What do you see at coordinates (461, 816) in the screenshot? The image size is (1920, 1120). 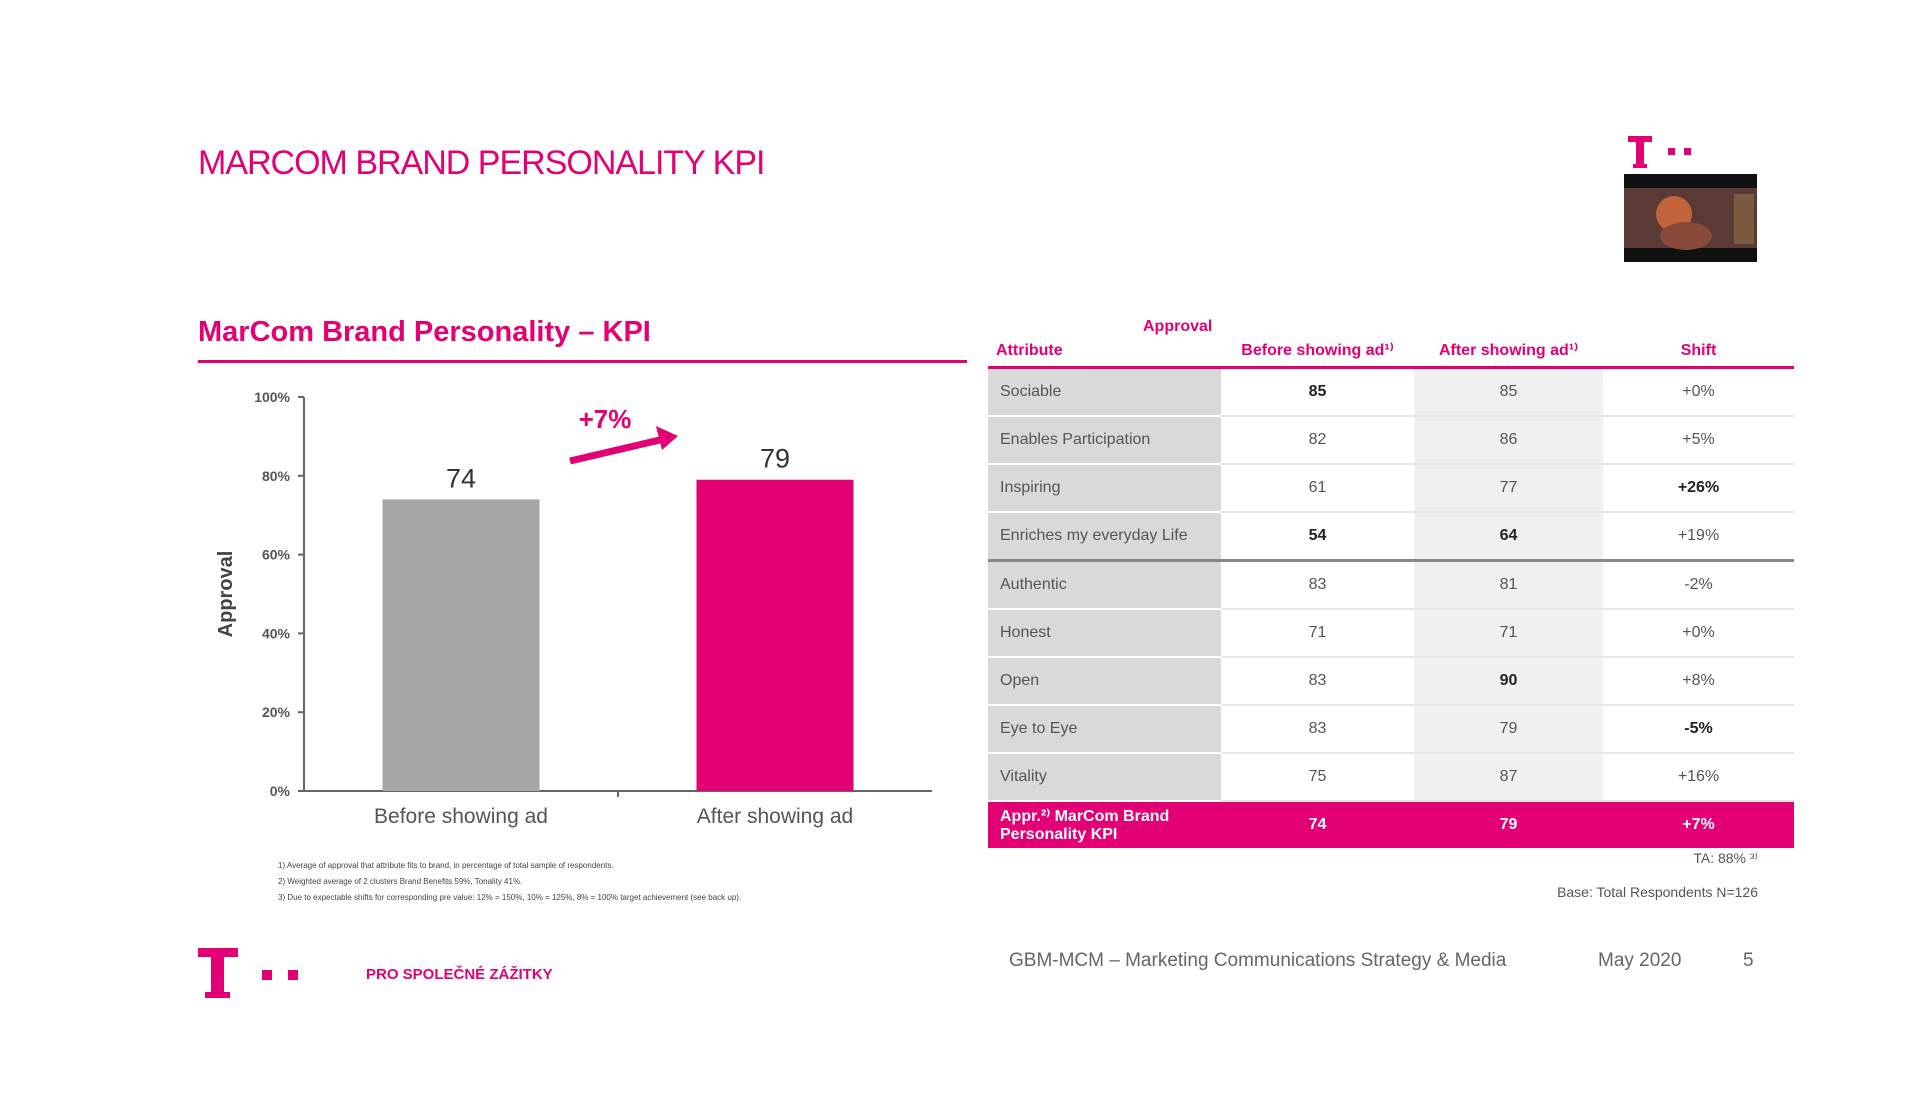 I see `x-tick-label: Before showing ad` at bounding box center [461, 816].